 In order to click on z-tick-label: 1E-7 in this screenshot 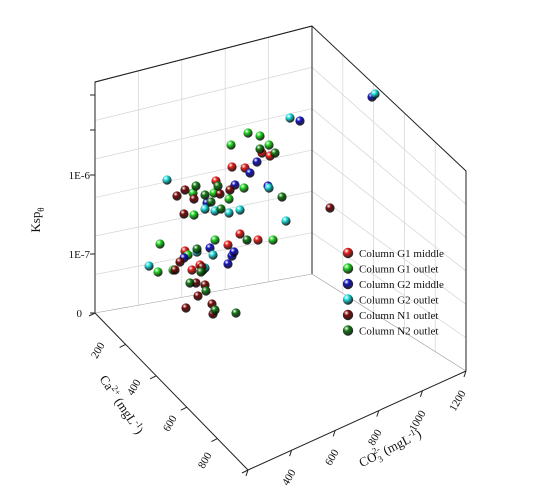, I will do `click(80, 255)`.